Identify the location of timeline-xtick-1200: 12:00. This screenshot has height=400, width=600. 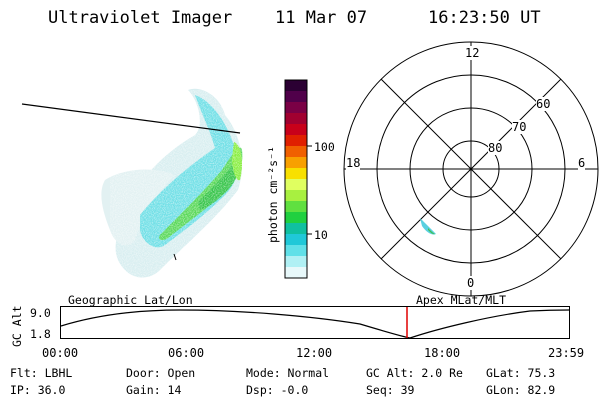
(314, 353).